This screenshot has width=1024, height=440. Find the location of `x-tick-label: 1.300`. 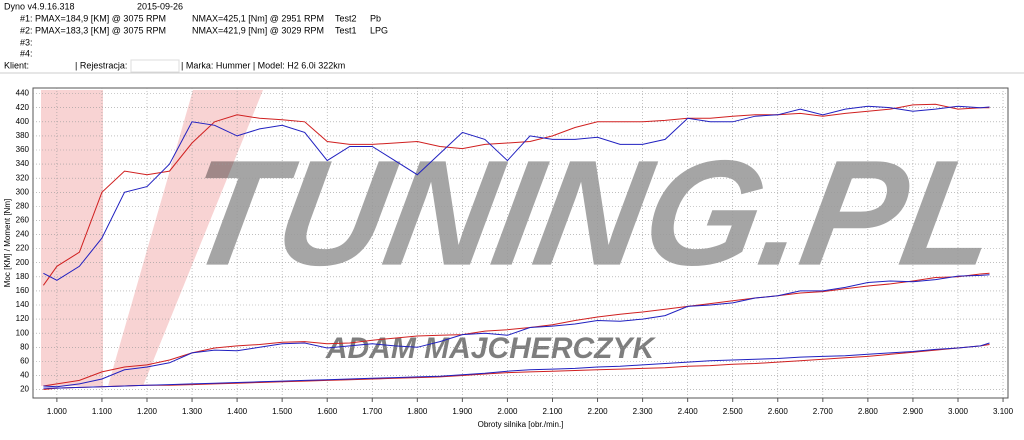

x-tick-label: 1.300 is located at coordinates (192, 411).